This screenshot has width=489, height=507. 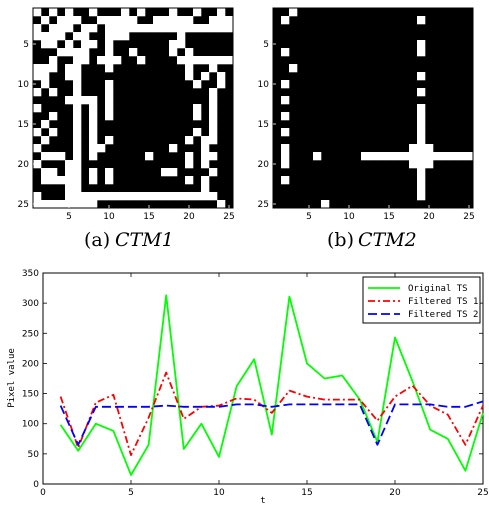 I want to click on caption-a-prefix: (a), so click(x=97, y=240).